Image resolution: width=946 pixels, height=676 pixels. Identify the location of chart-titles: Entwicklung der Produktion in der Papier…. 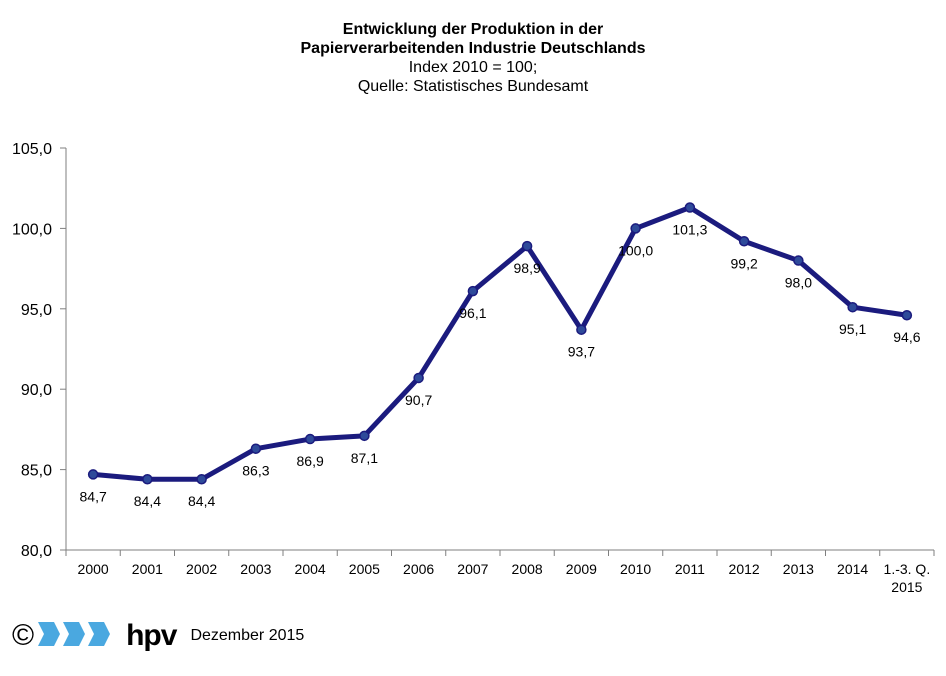
(473, 58).